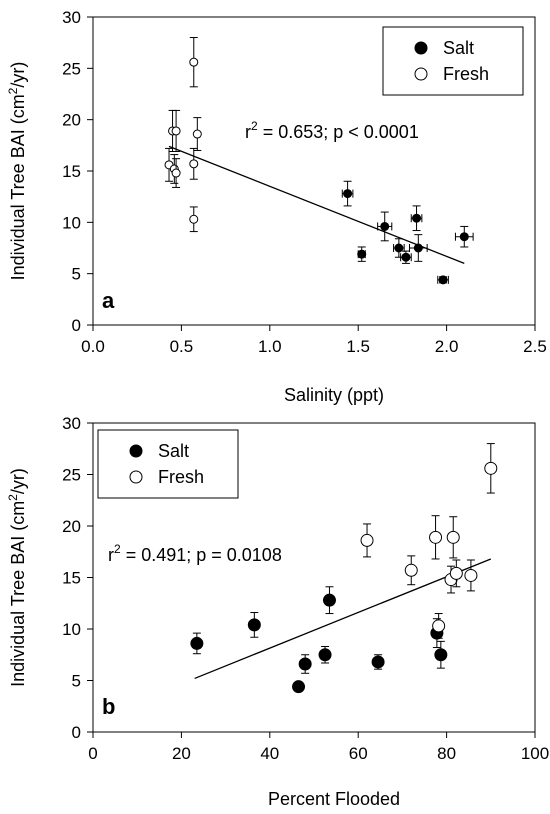  Describe the element at coordinates (332, 130) in the screenshot. I see `stats-annotation: r2 = 0.653; p < 0.0001` at that location.